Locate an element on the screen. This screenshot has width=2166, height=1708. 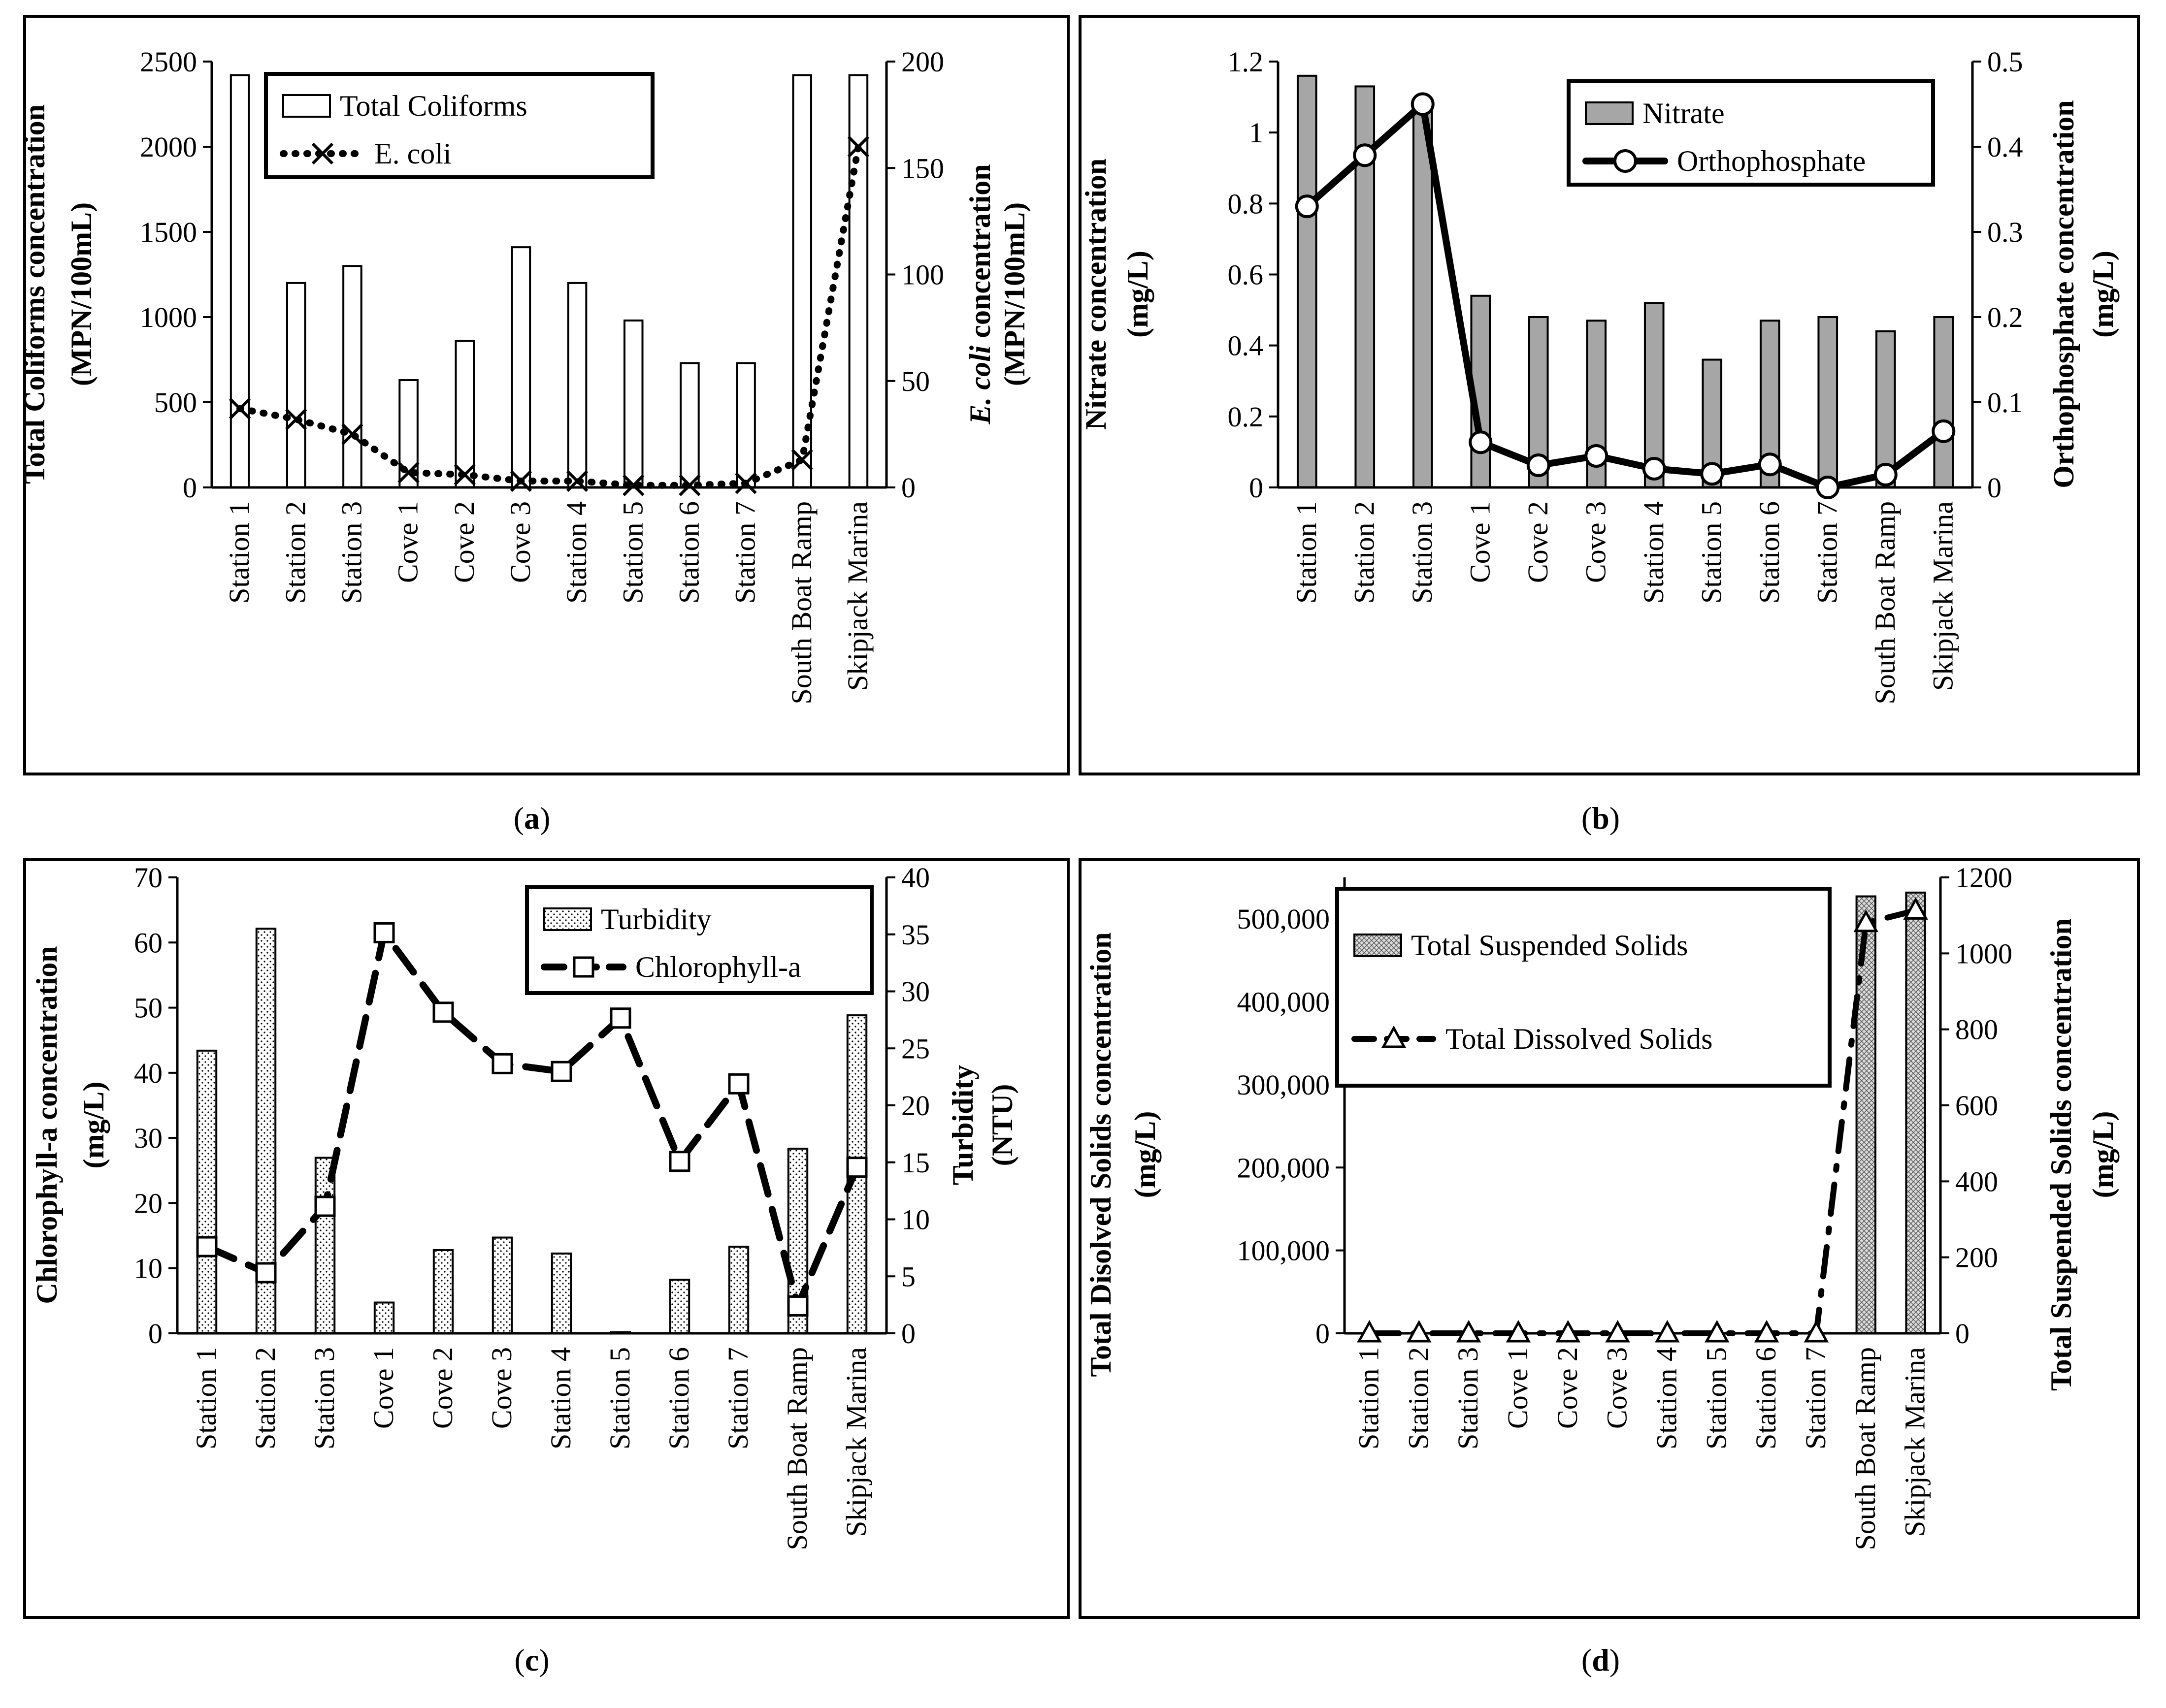
right-tick-label: 0.3 is located at coordinates (2005, 232).